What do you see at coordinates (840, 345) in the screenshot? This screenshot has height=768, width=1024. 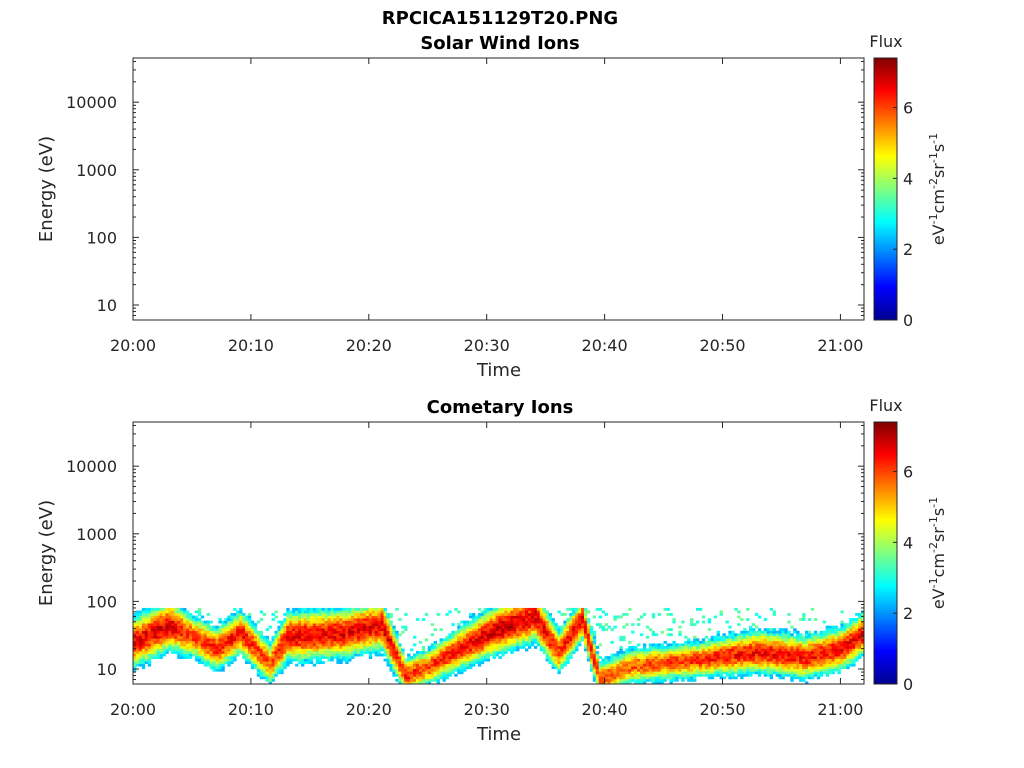 I see `x-tick-label: 21:00` at bounding box center [840, 345].